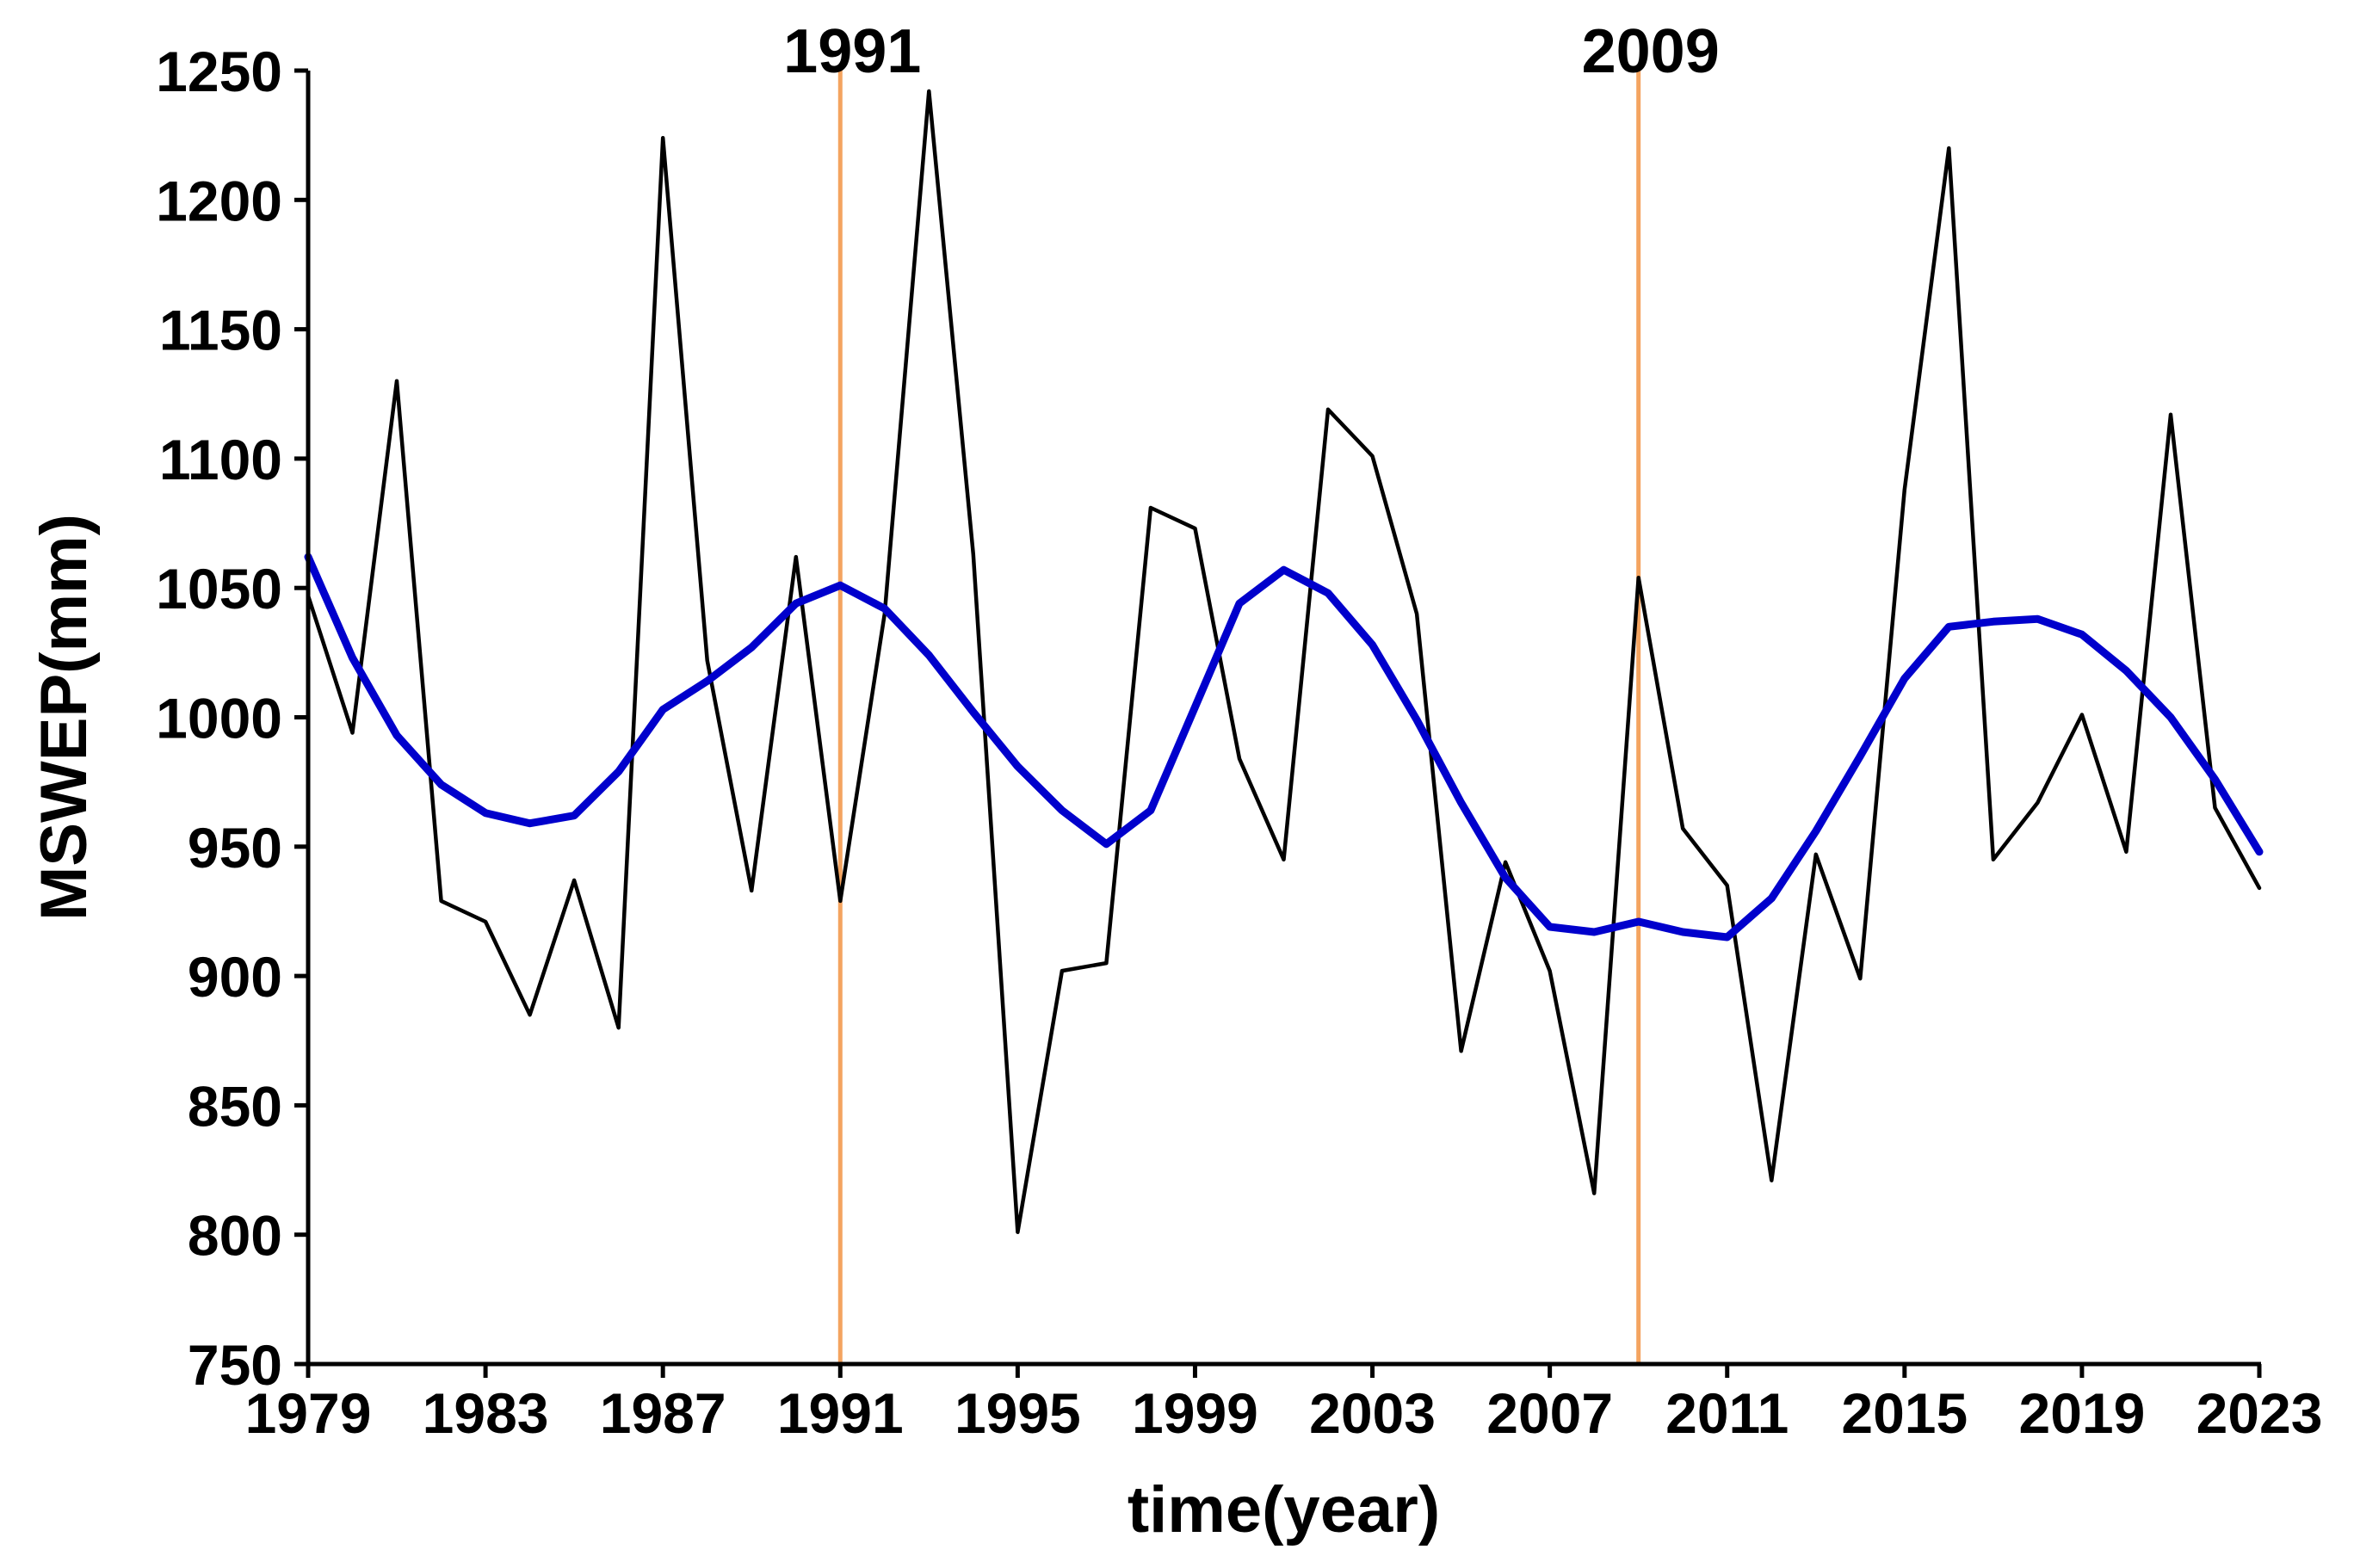  I want to click on trend-point-2020, so click(2126, 670).